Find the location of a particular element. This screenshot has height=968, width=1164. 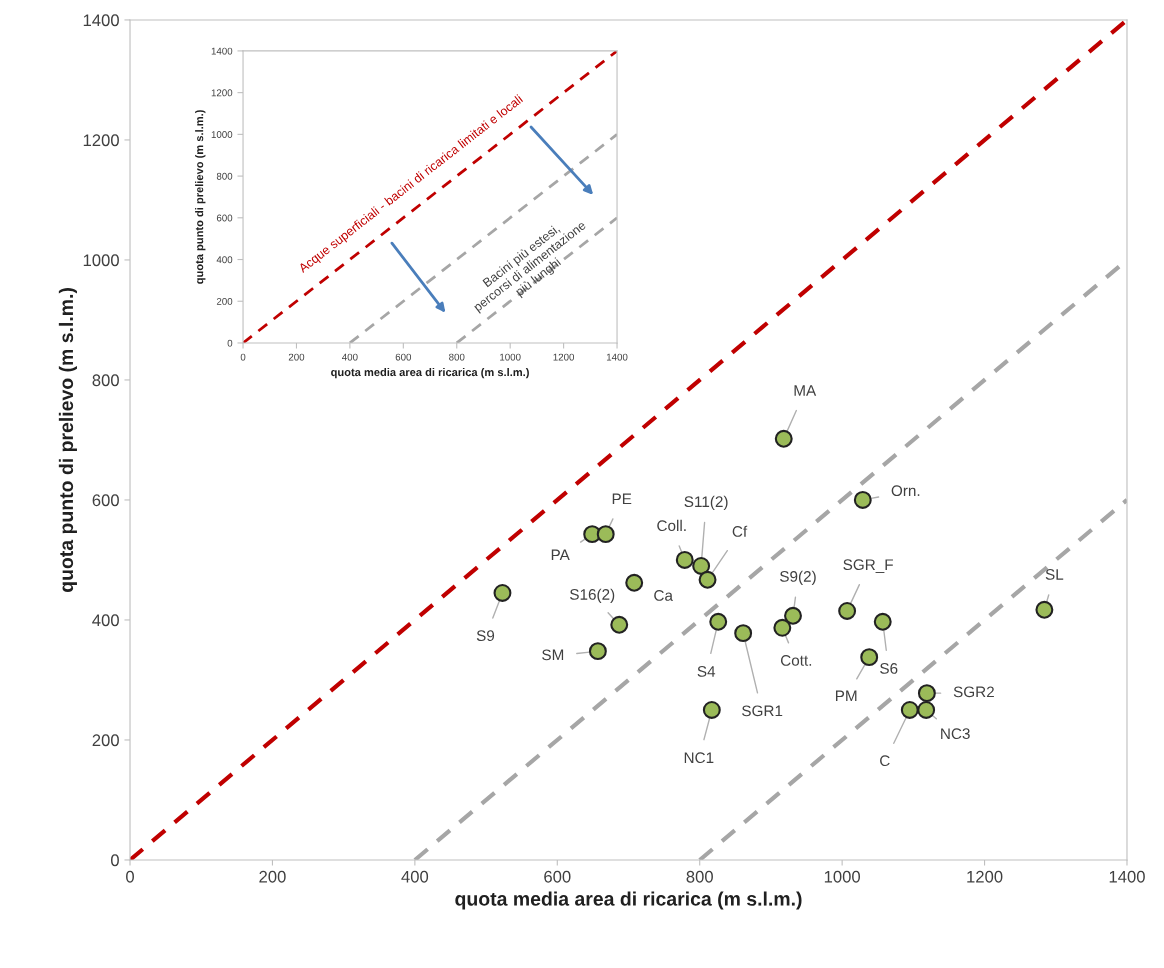

annotation: S11(2) is located at coordinates (706, 503).